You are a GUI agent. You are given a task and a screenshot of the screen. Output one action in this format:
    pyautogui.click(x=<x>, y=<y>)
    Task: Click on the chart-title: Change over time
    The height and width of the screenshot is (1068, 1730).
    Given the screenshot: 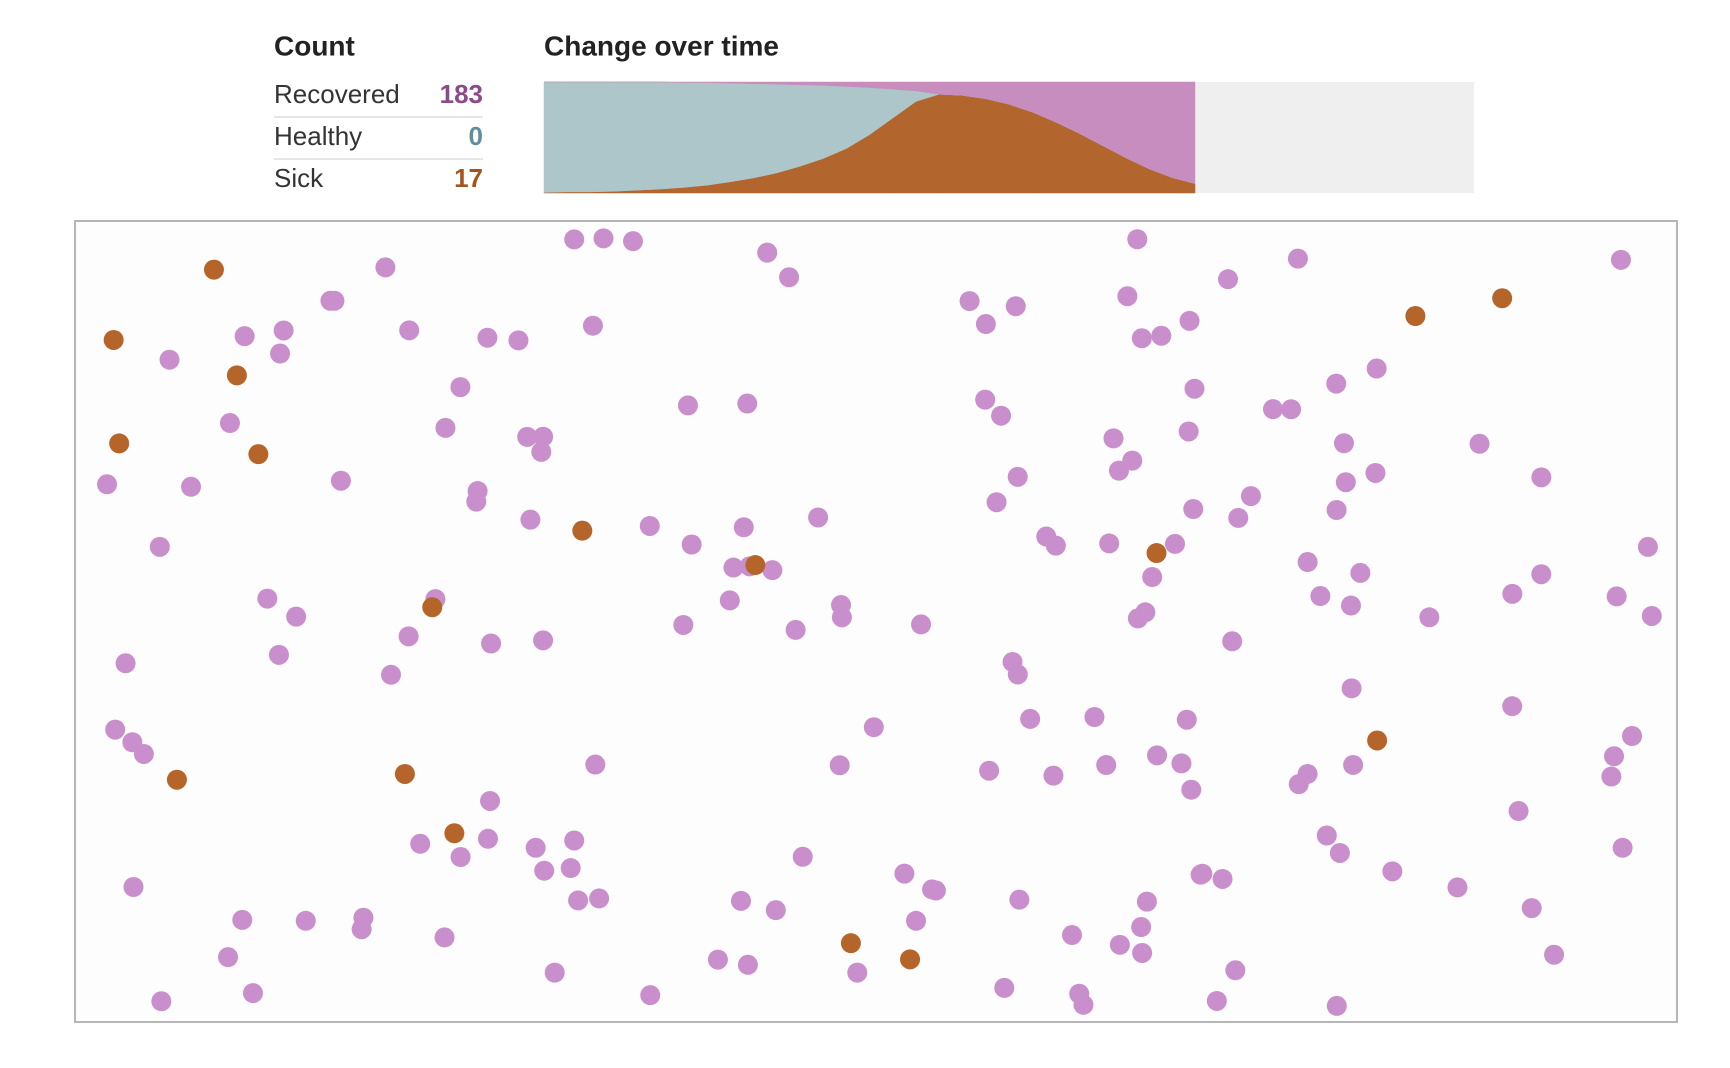 What is the action you would take?
    pyautogui.click(x=661, y=45)
    